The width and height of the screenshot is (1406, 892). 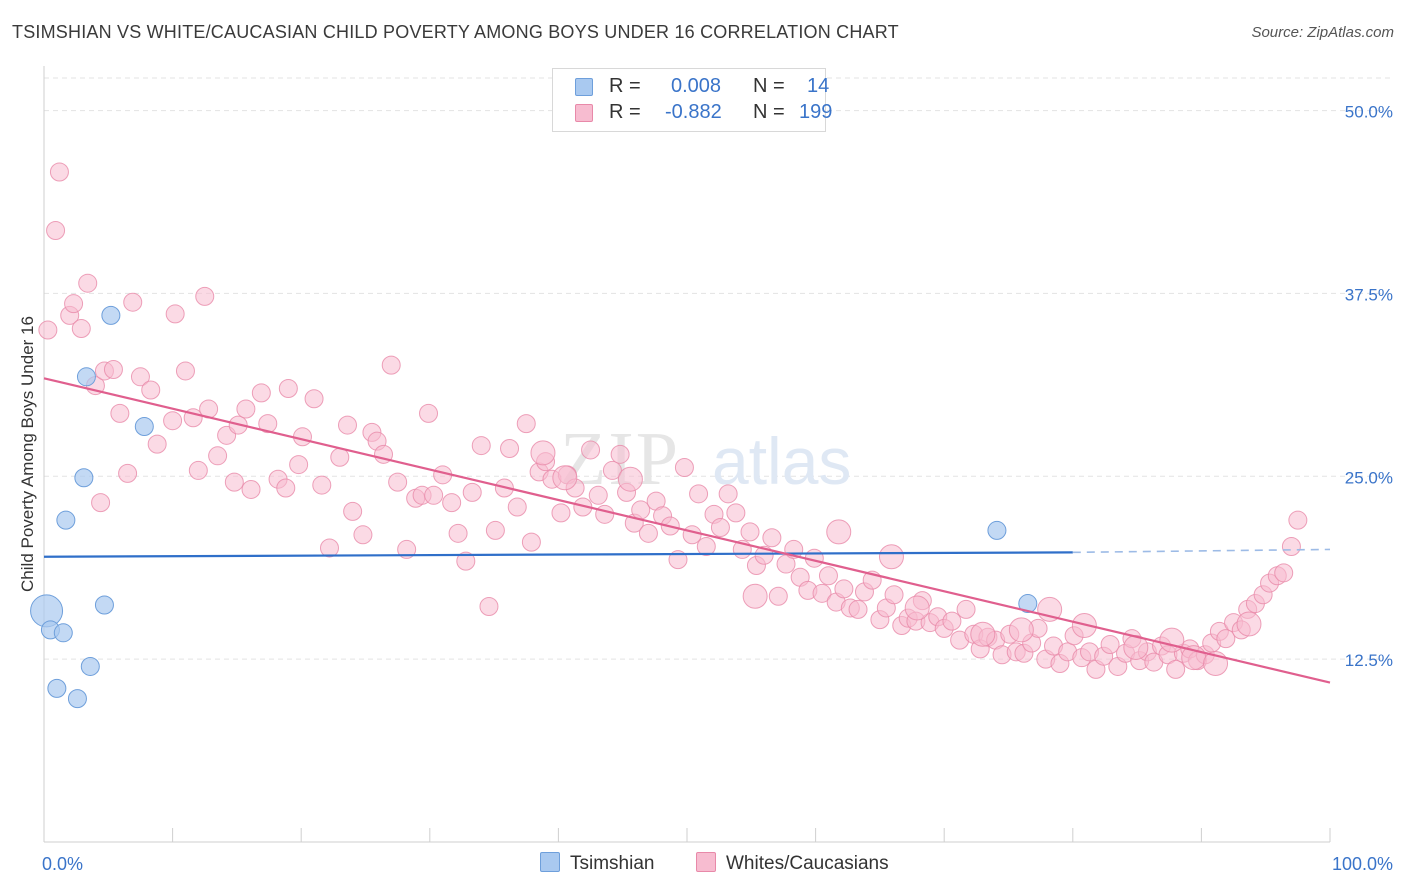 I want to click on y-tick-label: 25.0%, so click(x=1369, y=477).